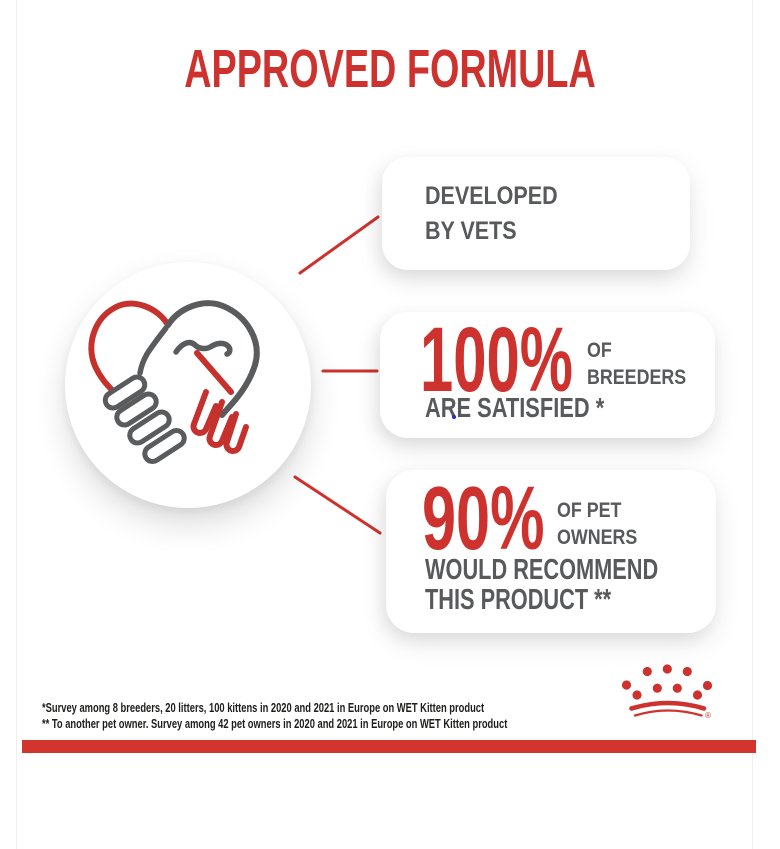 The height and width of the screenshot is (849, 780). Describe the element at coordinates (637, 377) in the screenshot. I see `qualifier-line-breeders: BREEDERS` at that location.